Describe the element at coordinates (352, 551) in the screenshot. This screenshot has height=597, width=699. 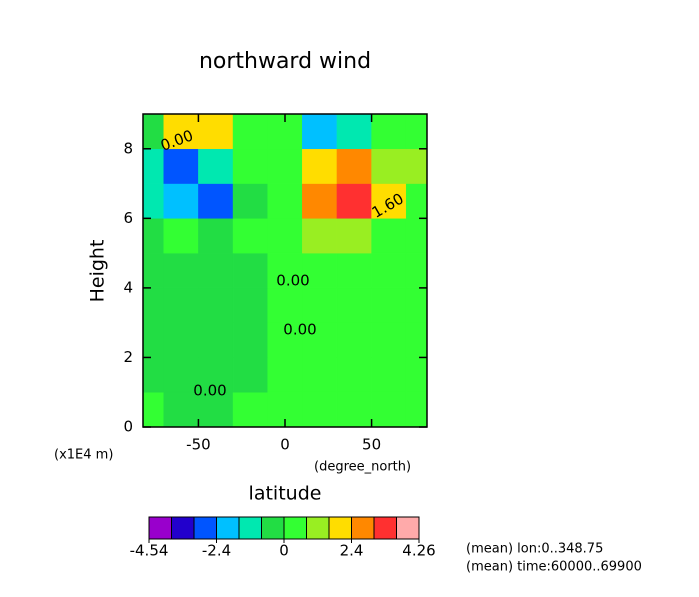
I see `colorbar-tick-label: 2.4` at that location.